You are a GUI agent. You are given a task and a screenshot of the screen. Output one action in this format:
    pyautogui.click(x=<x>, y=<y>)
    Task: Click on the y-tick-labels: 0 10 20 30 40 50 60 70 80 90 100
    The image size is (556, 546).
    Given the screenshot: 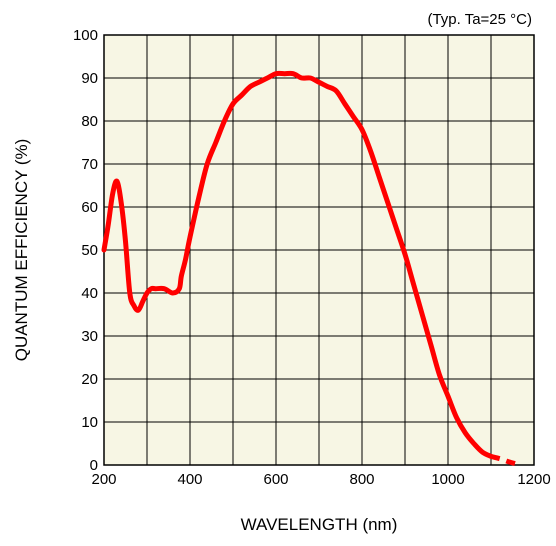 What is the action you would take?
    pyautogui.click(x=85, y=250)
    